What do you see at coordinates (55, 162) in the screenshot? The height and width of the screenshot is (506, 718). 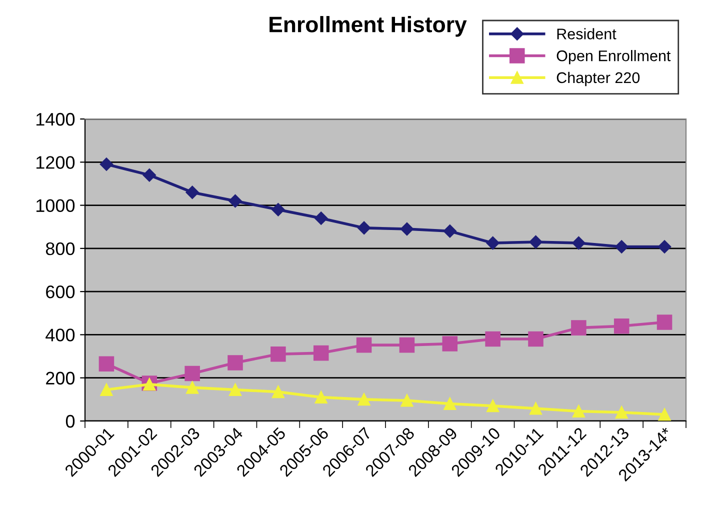 I see `y-tick-label: 1200` at bounding box center [55, 162].